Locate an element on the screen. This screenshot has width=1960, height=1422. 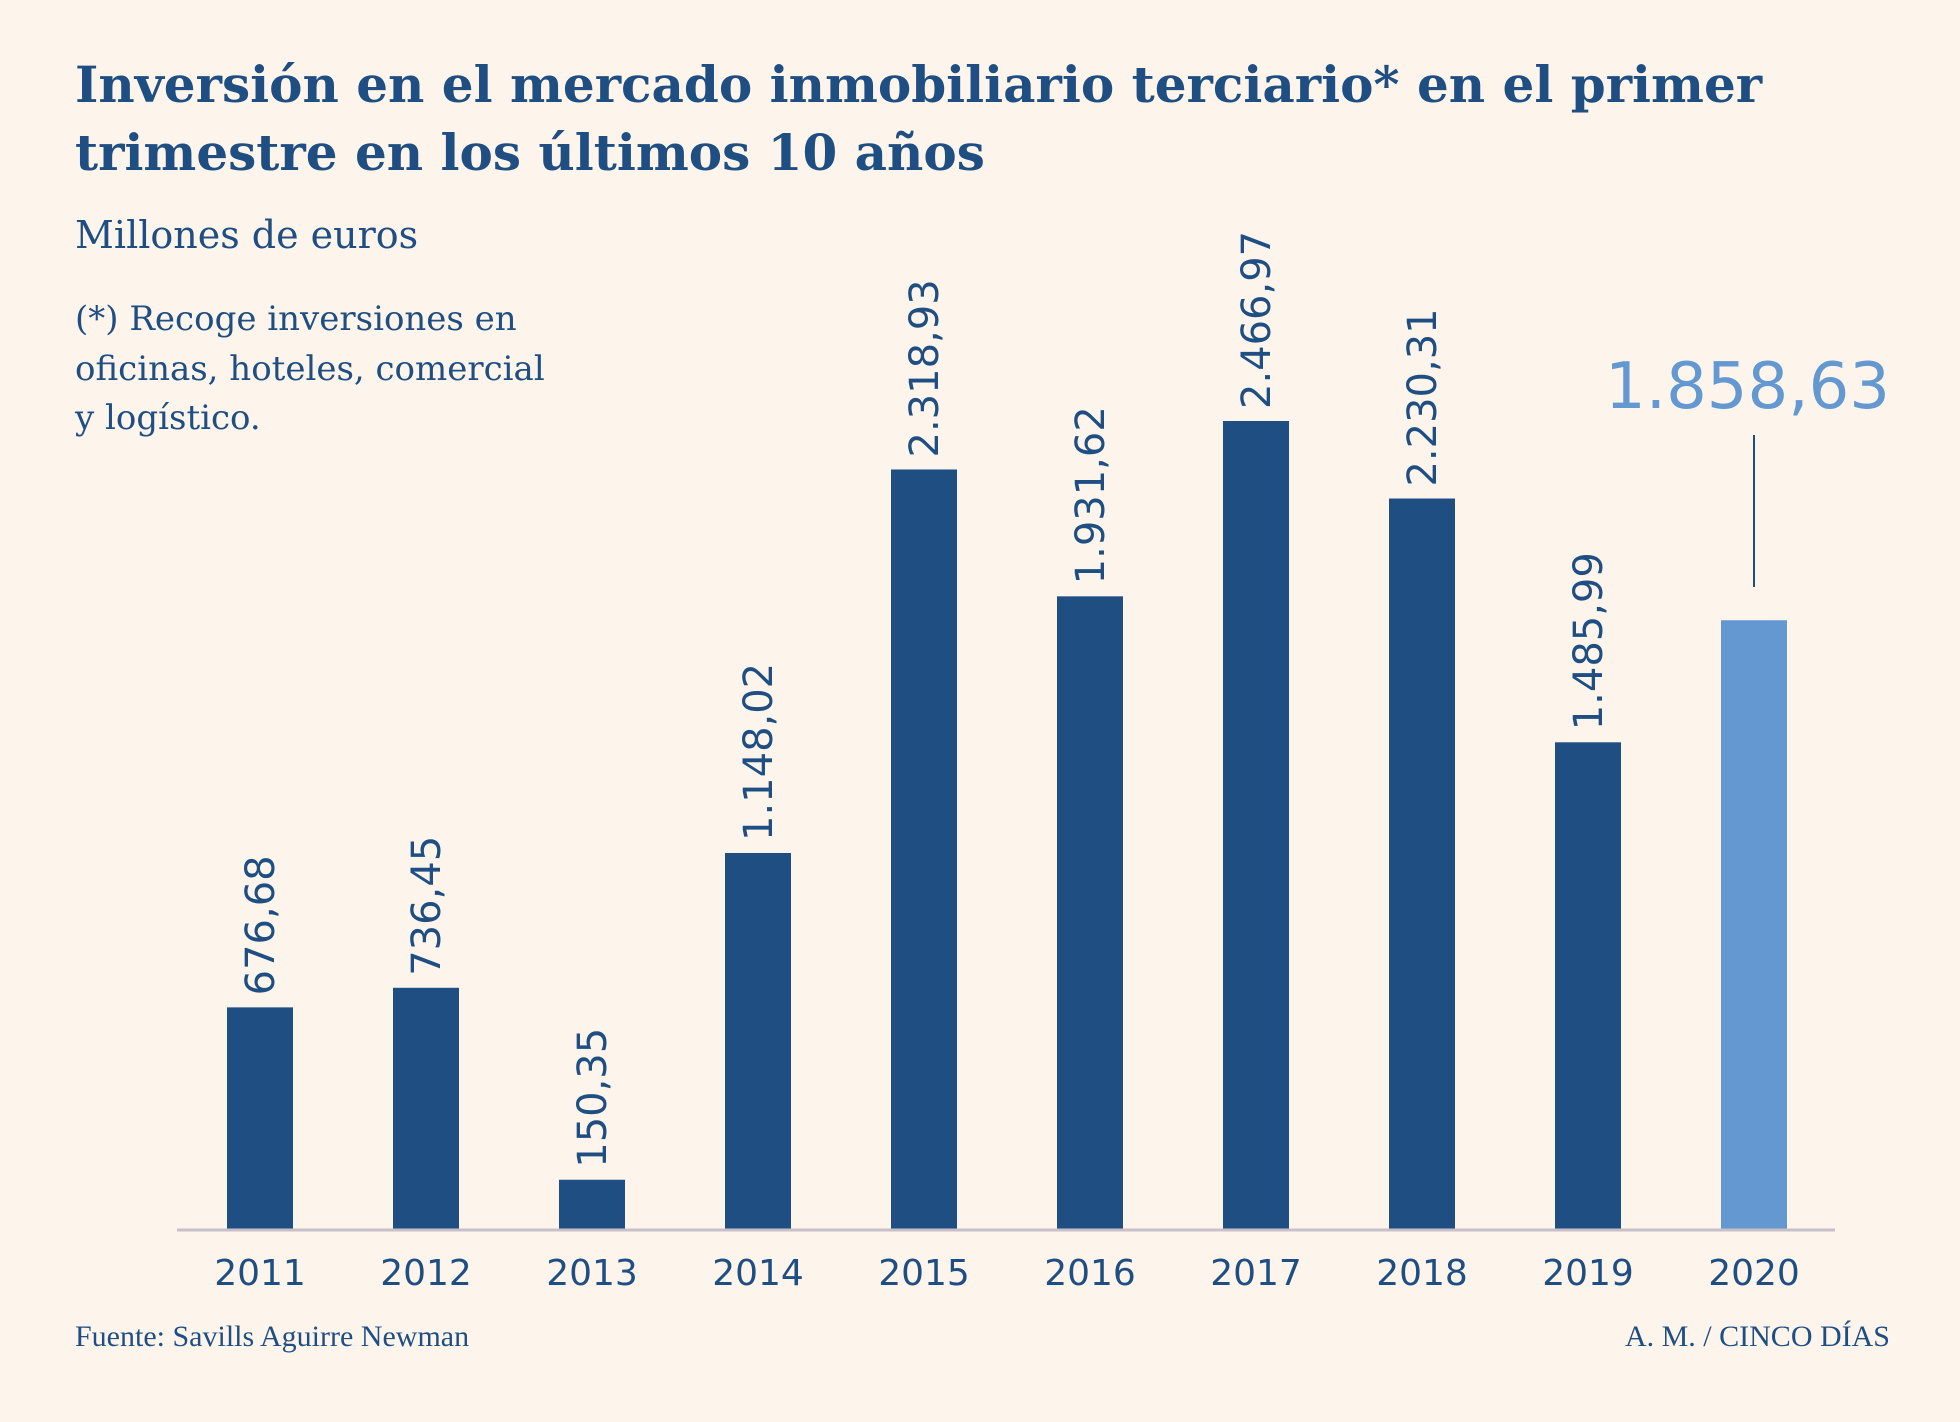
x-tick-label-2014: 2014 is located at coordinates (758, 1273).